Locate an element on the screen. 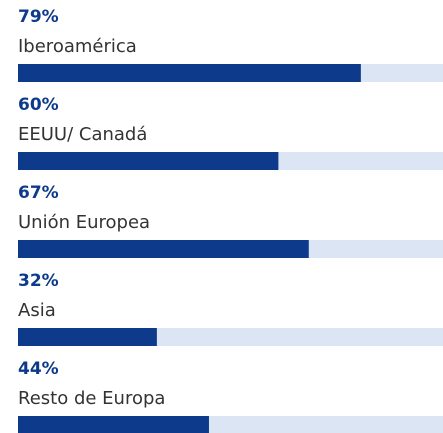 The width and height of the screenshot is (443, 433). value-label: 60% is located at coordinates (38, 105).